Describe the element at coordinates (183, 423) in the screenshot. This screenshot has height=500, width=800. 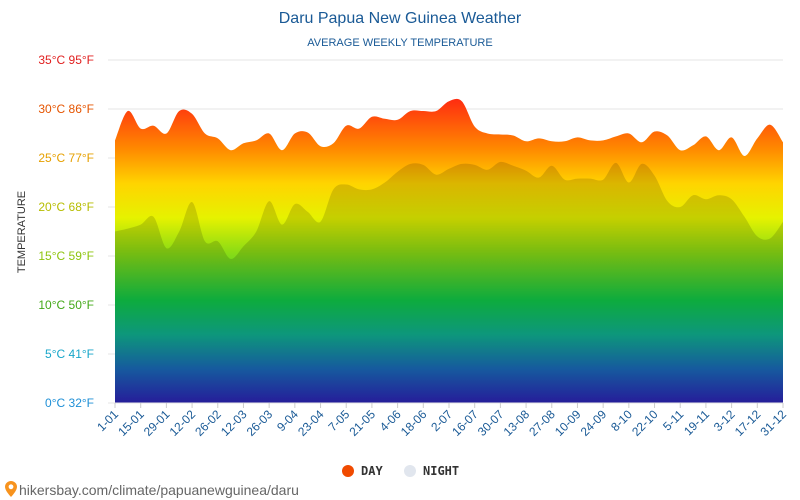
I see `x-tick-label: 12-02` at that location.